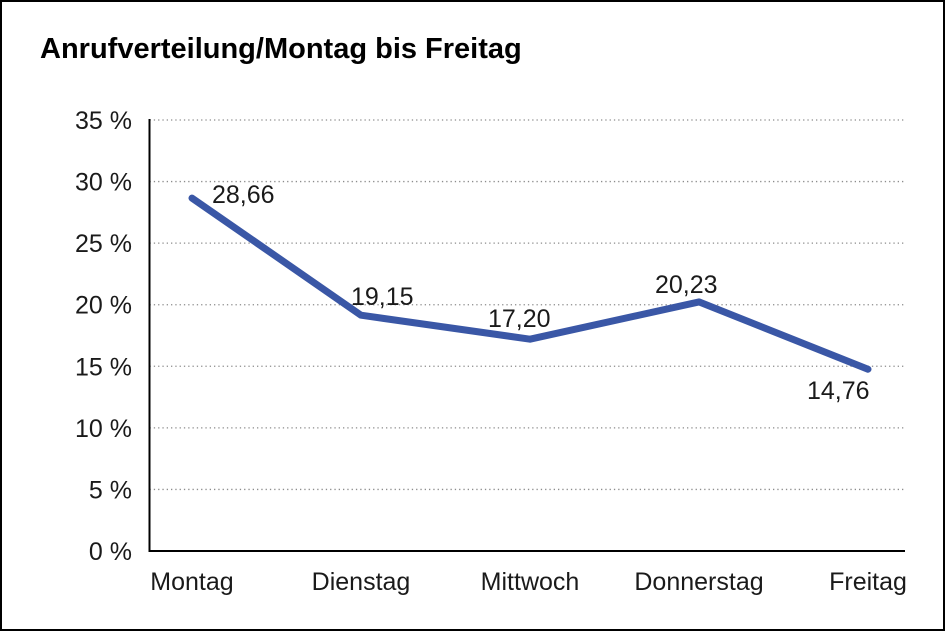 Image resolution: width=945 pixels, height=631 pixels. Describe the element at coordinates (519, 319) in the screenshot. I see `data-point-label: 17,20` at that location.